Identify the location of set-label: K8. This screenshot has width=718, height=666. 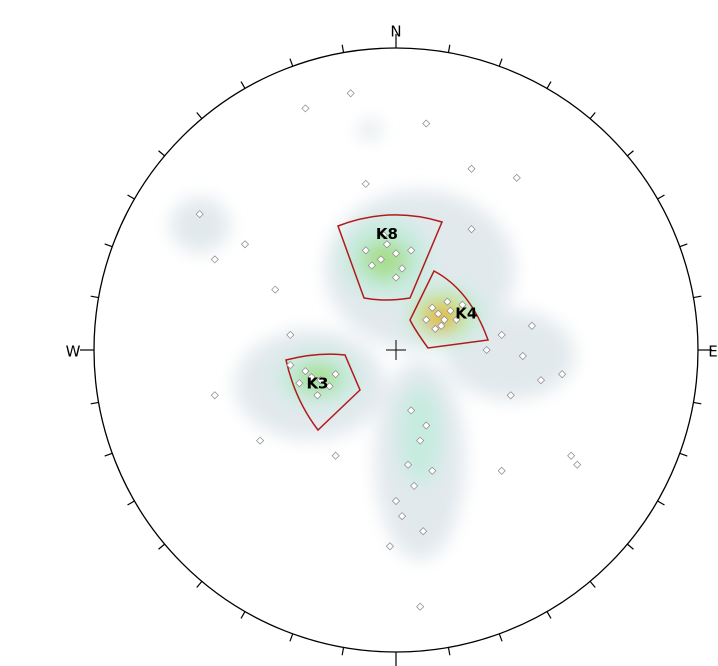
(387, 234).